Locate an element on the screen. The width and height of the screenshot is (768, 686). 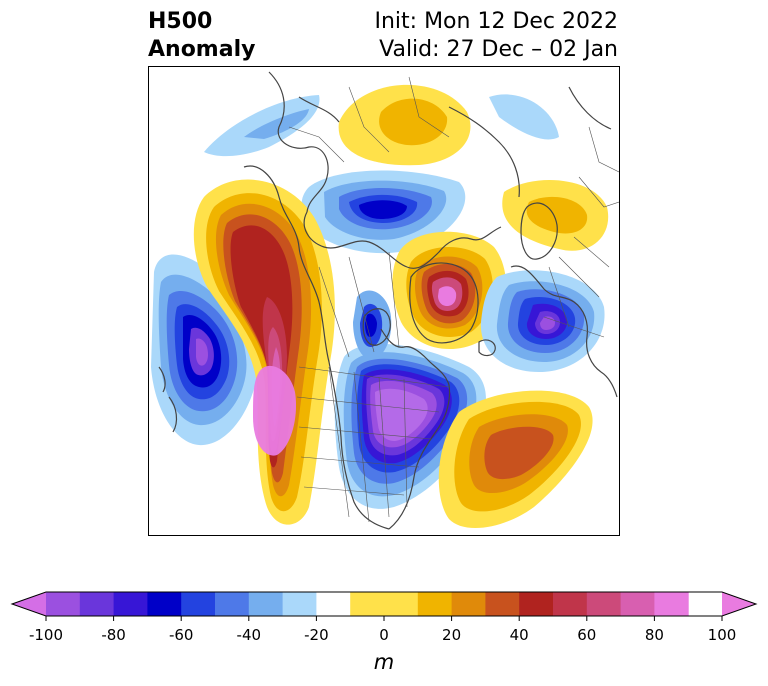
colorbar-tick-label: 40 is located at coordinates (519, 635).